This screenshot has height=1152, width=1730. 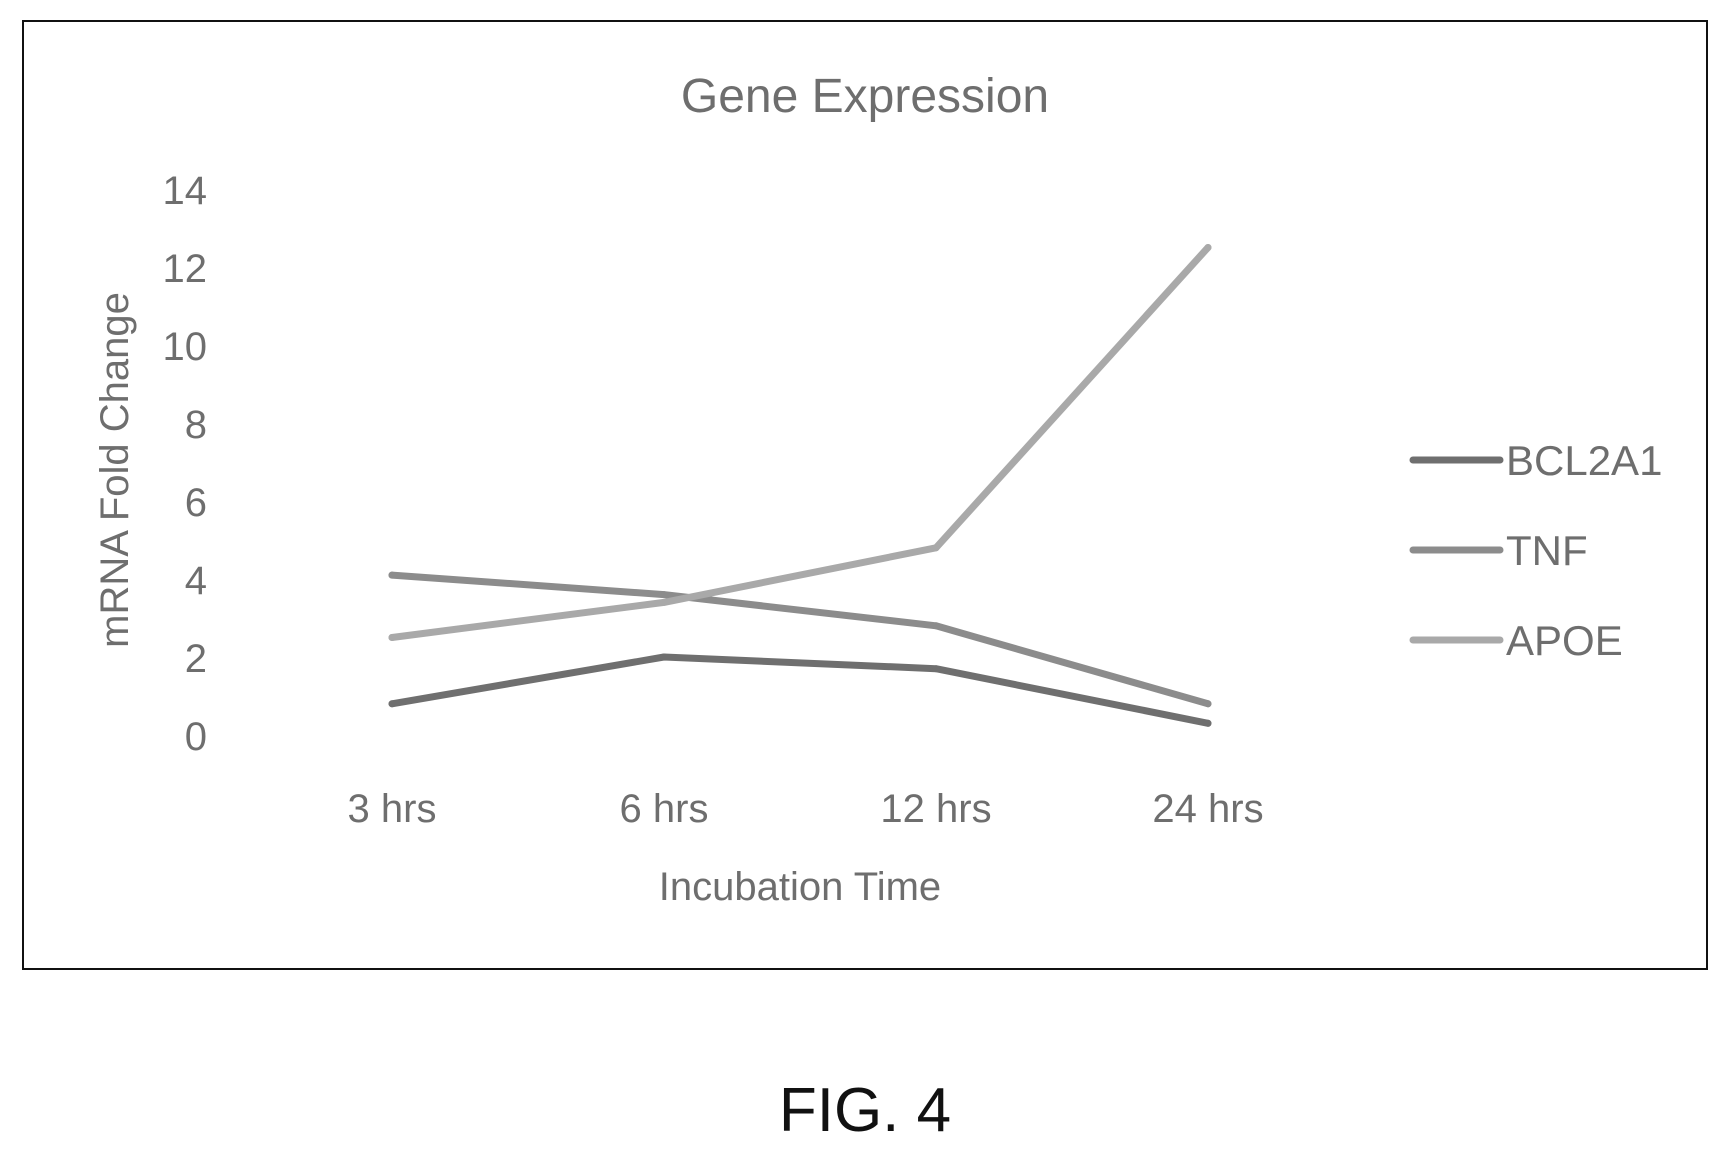 What do you see at coordinates (185, 464) in the screenshot?
I see `y-tick-labels: 0 2 4 6 8 10 12 14` at bounding box center [185, 464].